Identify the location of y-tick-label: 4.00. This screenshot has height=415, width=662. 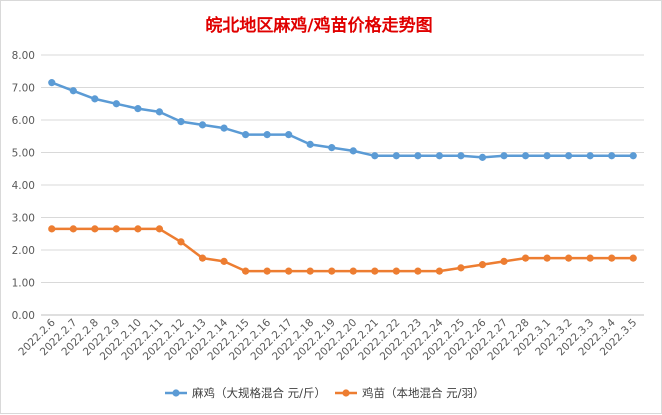
(23, 186).